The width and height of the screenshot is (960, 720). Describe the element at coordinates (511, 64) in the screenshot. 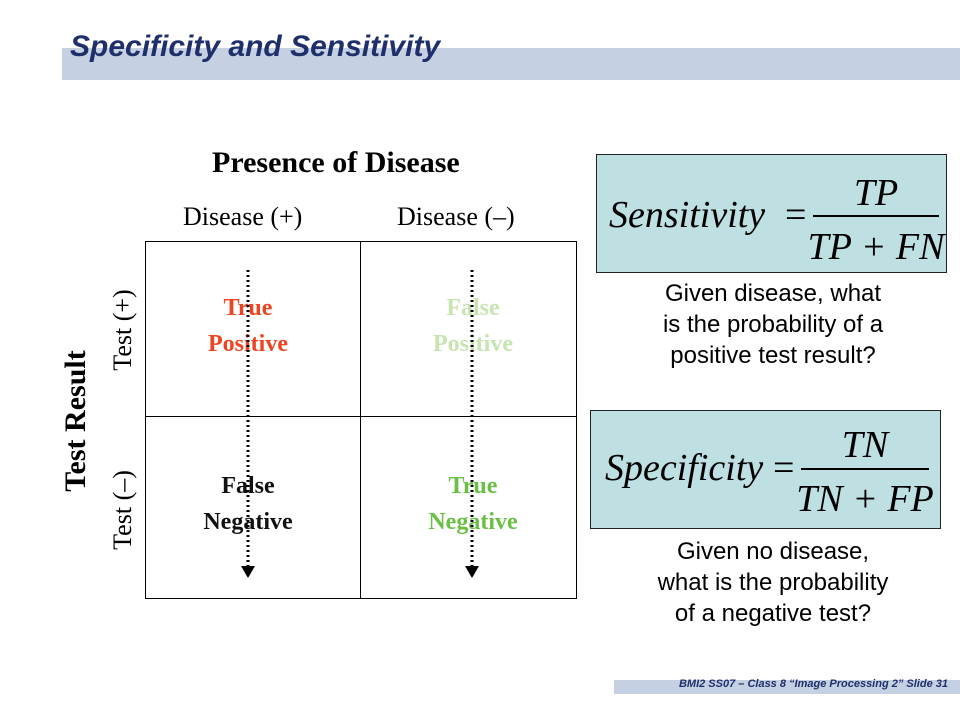

I see `title-bar` at that location.